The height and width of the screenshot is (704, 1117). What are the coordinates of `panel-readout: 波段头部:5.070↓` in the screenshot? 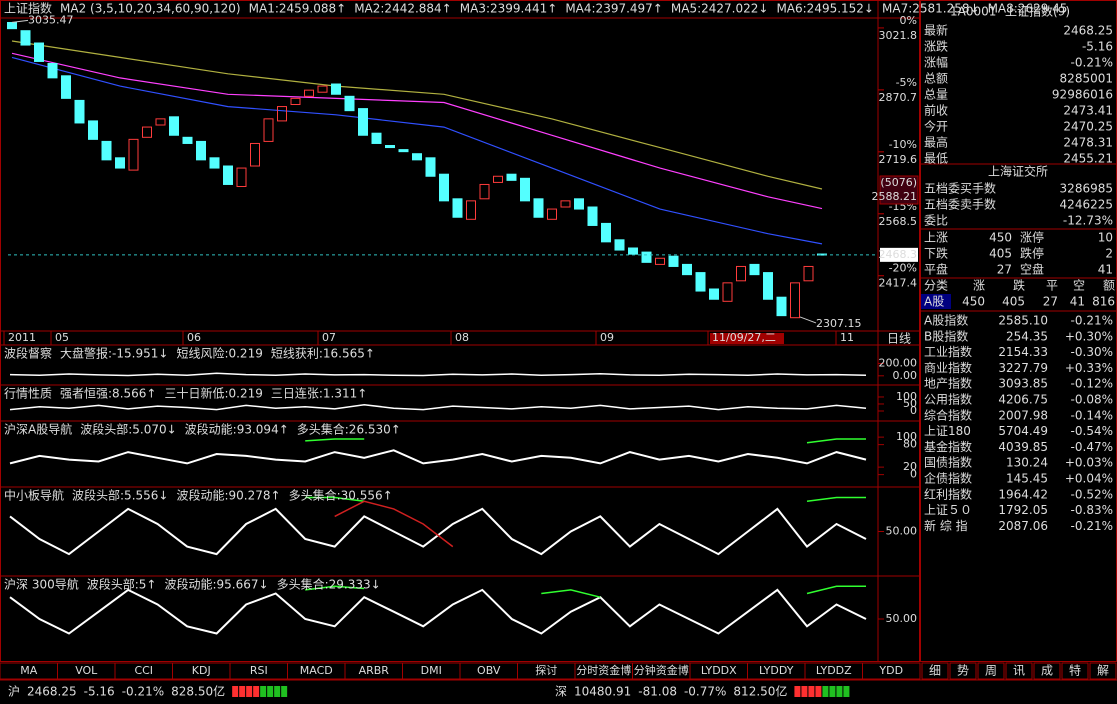 It's located at (128, 429).